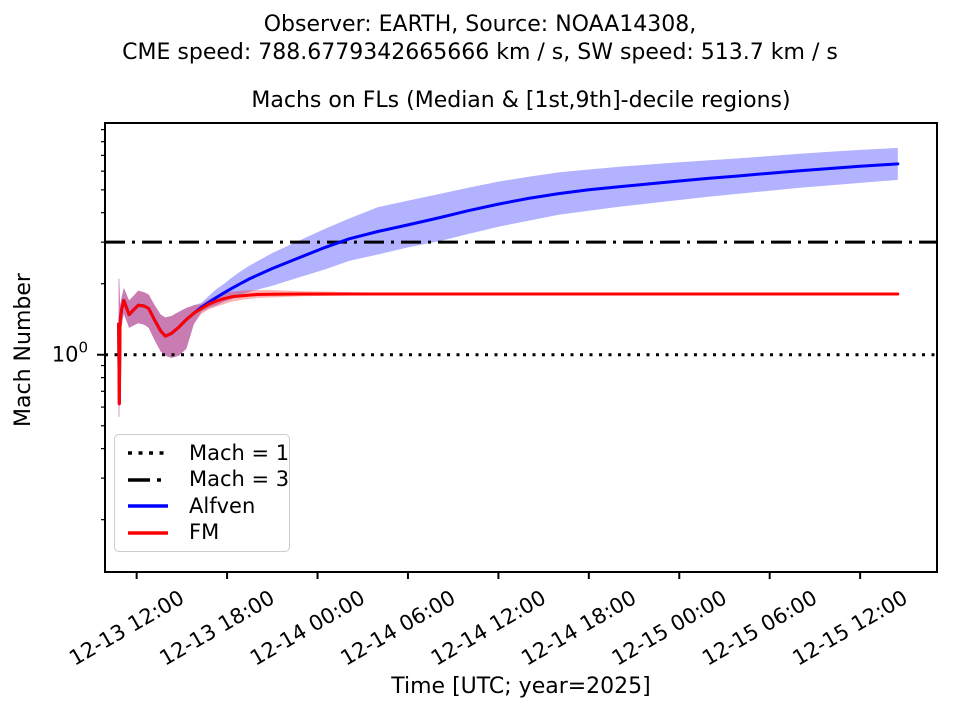 The image size is (960, 720). I want to click on y-tick-label: 100, so click(70, 353).